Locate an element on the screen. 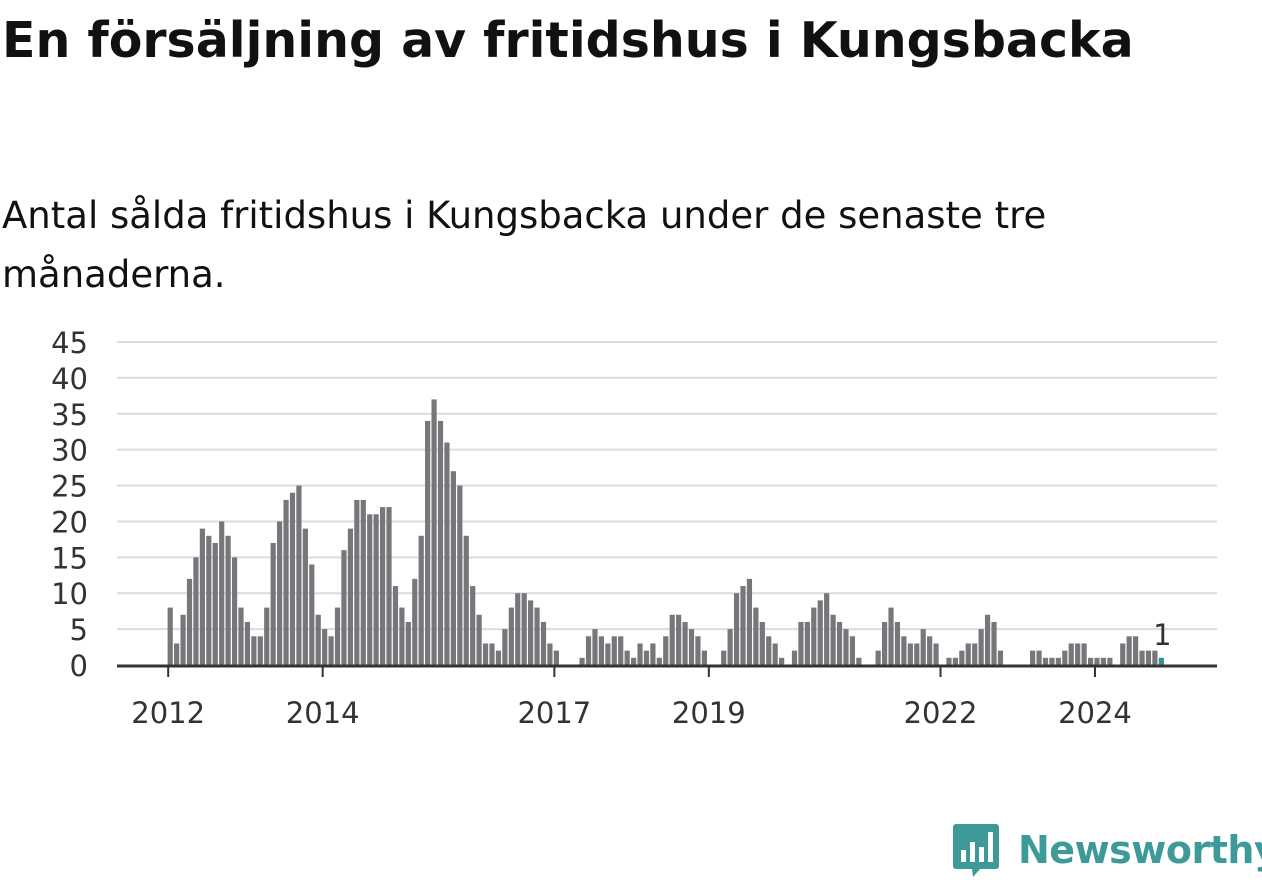 The width and height of the screenshot is (1262, 880). x-tick-label: 2012 is located at coordinates (168, 713).